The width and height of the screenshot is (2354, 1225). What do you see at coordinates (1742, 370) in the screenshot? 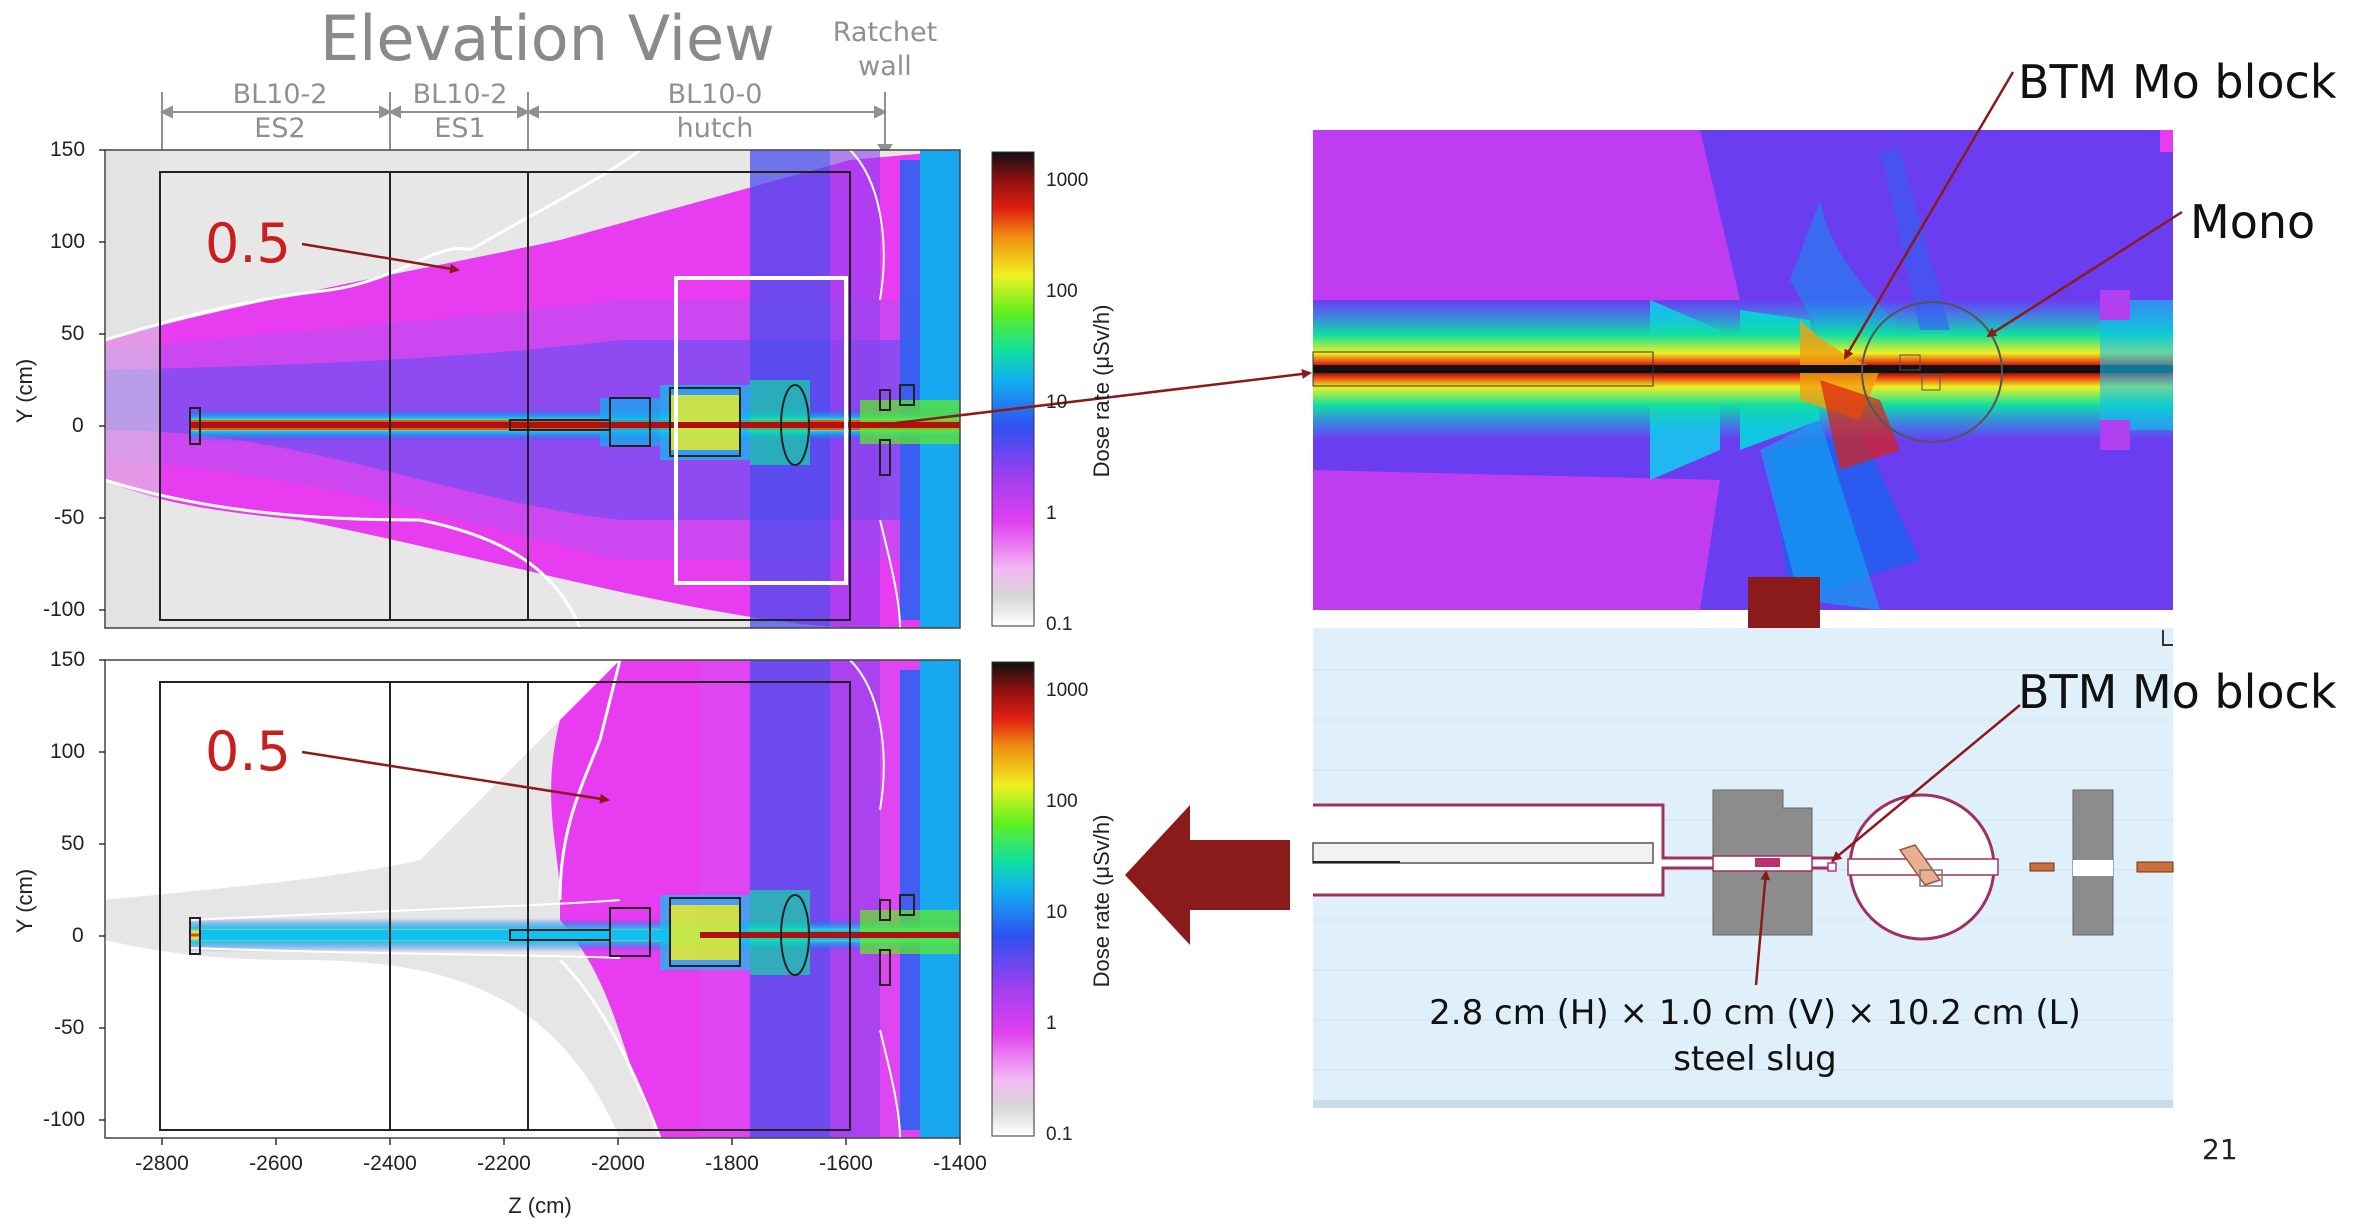
I see `zoom-dose-image` at bounding box center [1742, 370].